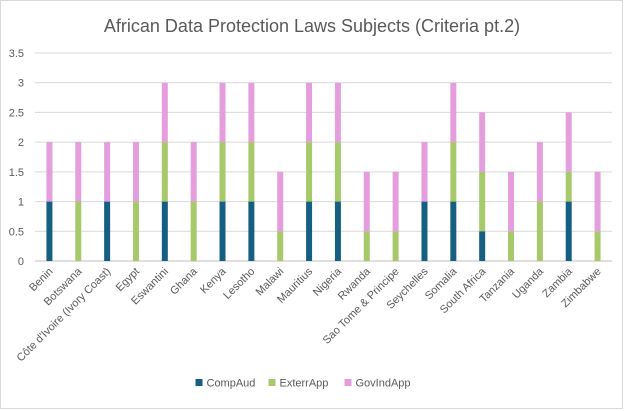 This screenshot has height=411, width=625. Describe the element at coordinates (528, 283) in the screenshot. I see `x-tick-label: Uganda` at that location.